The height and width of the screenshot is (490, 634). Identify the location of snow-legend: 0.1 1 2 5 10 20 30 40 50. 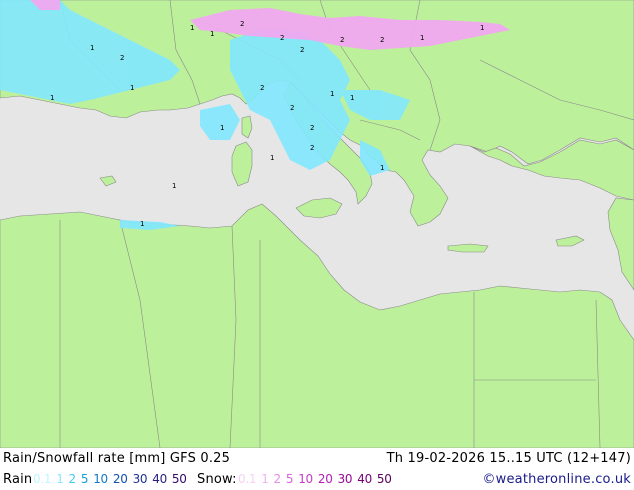
(317, 479).